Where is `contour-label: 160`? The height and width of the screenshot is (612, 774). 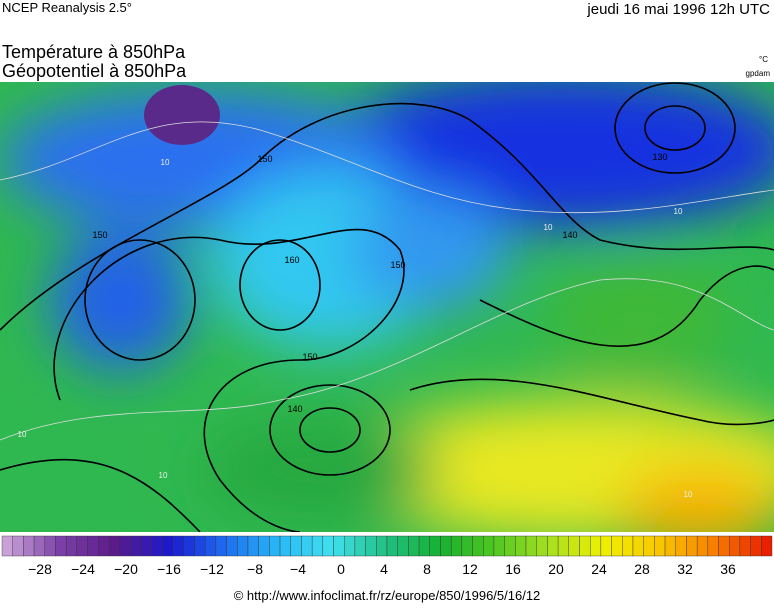
contour-label: 160 is located at coordinates (291, 260).